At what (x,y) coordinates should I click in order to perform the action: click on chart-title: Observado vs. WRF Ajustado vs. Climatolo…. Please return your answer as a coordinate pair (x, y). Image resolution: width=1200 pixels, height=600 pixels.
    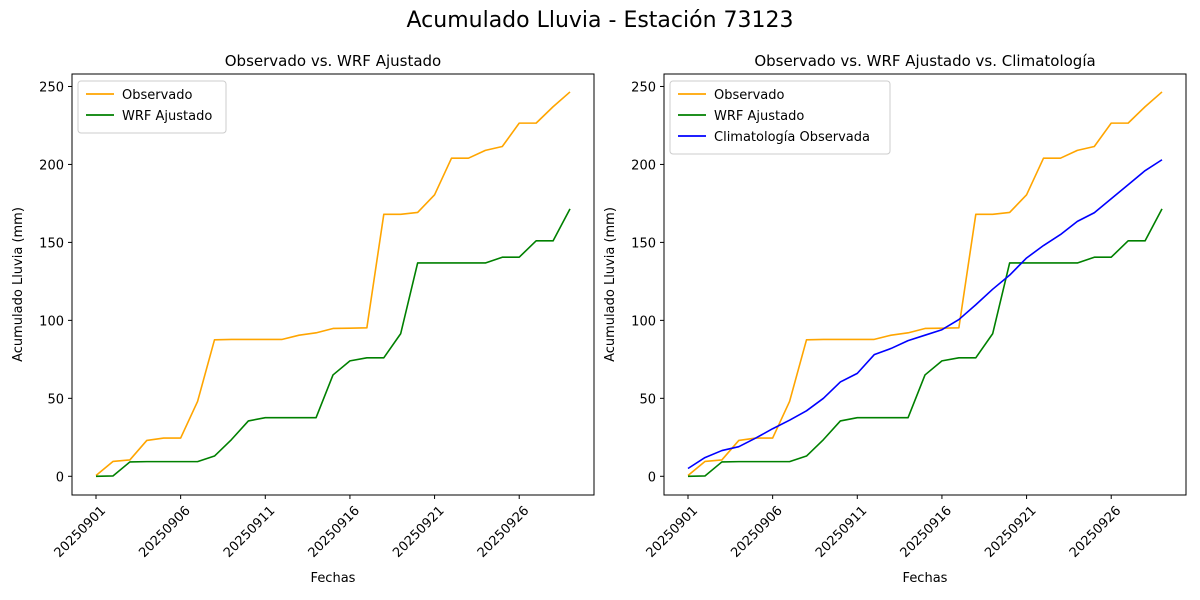
    Looking at the image, I should click on (924, 61).